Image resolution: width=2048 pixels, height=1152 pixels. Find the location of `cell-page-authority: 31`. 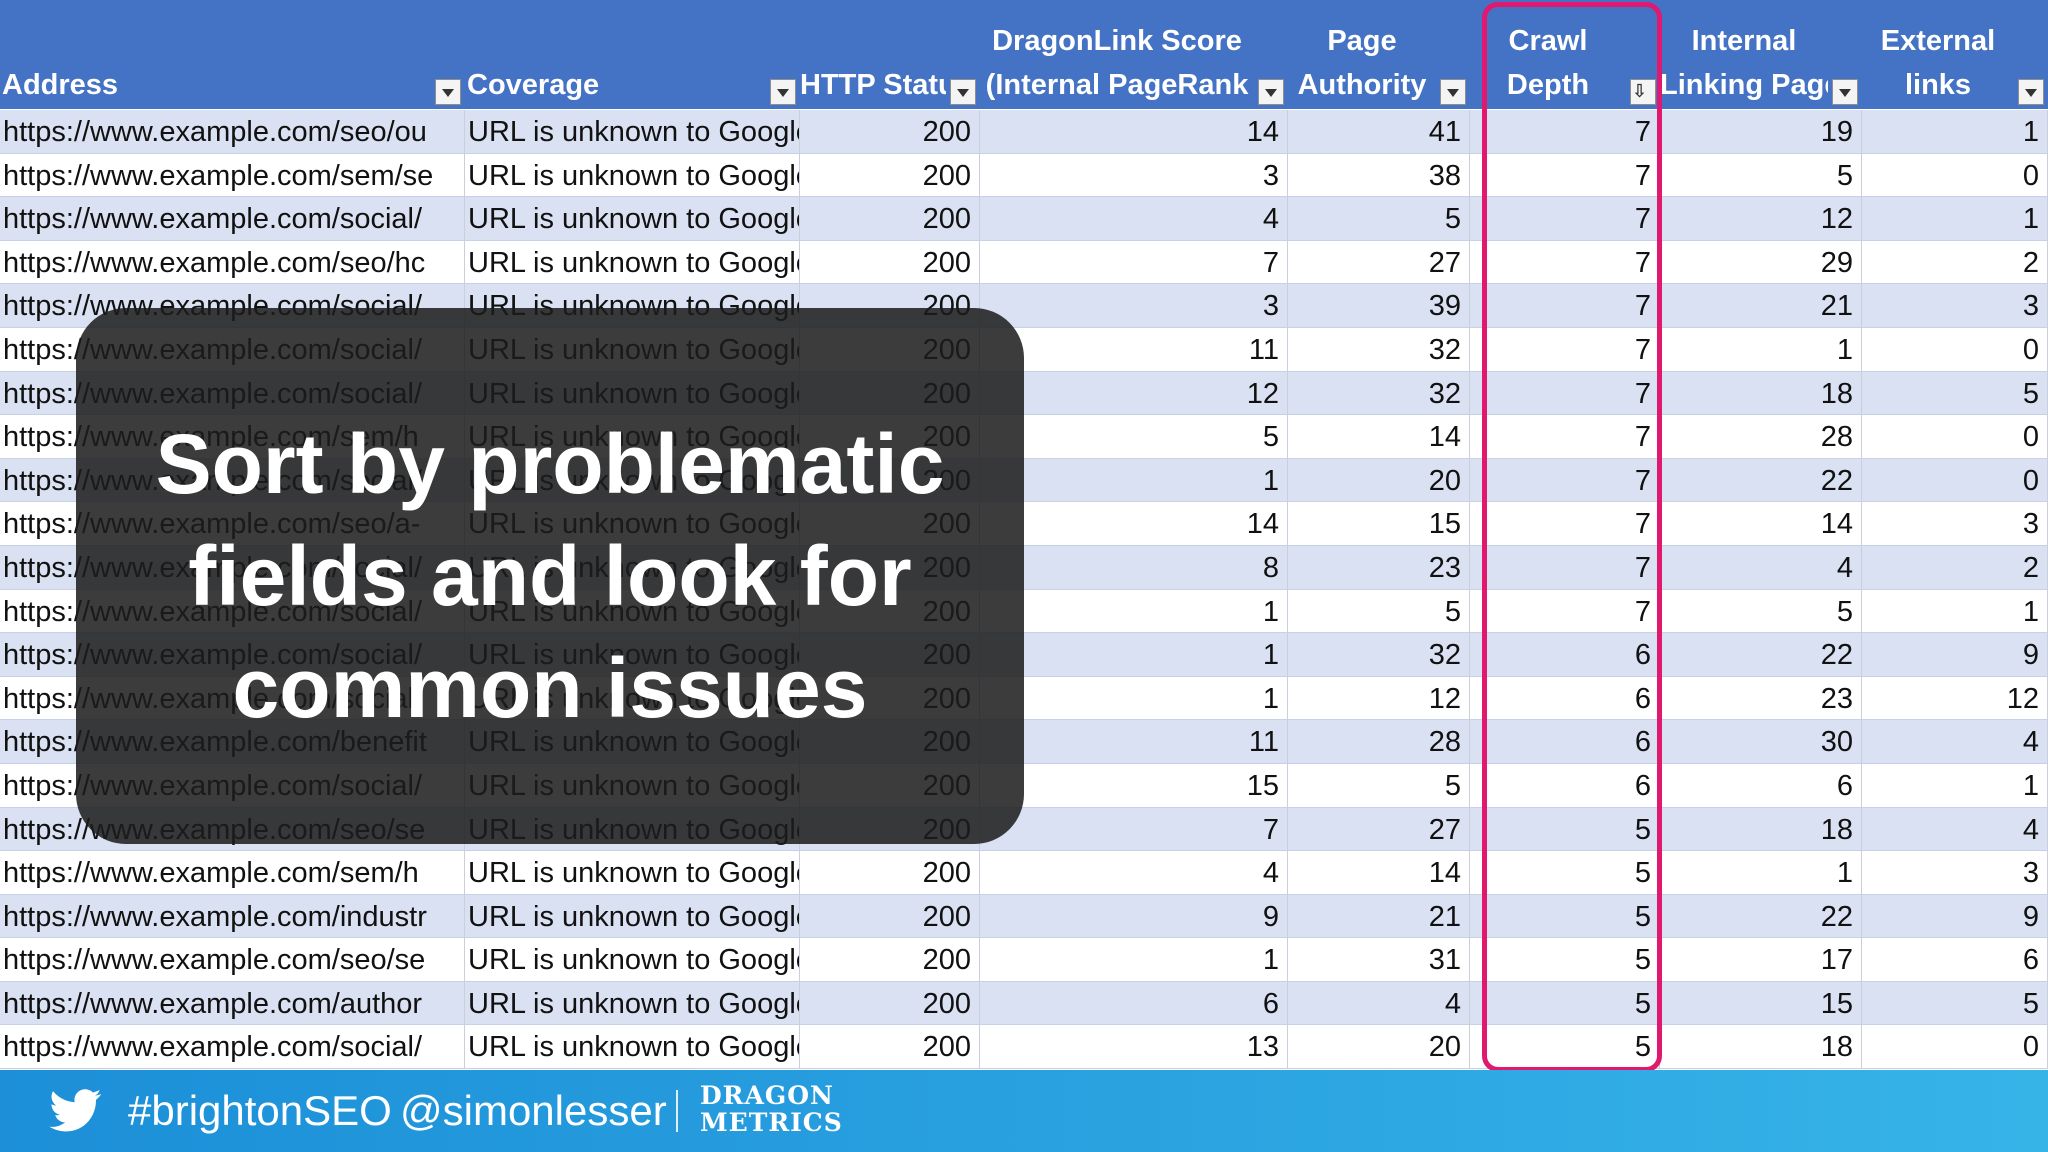

cell-page-authority: 31 is located at coordinates (1379, 960).